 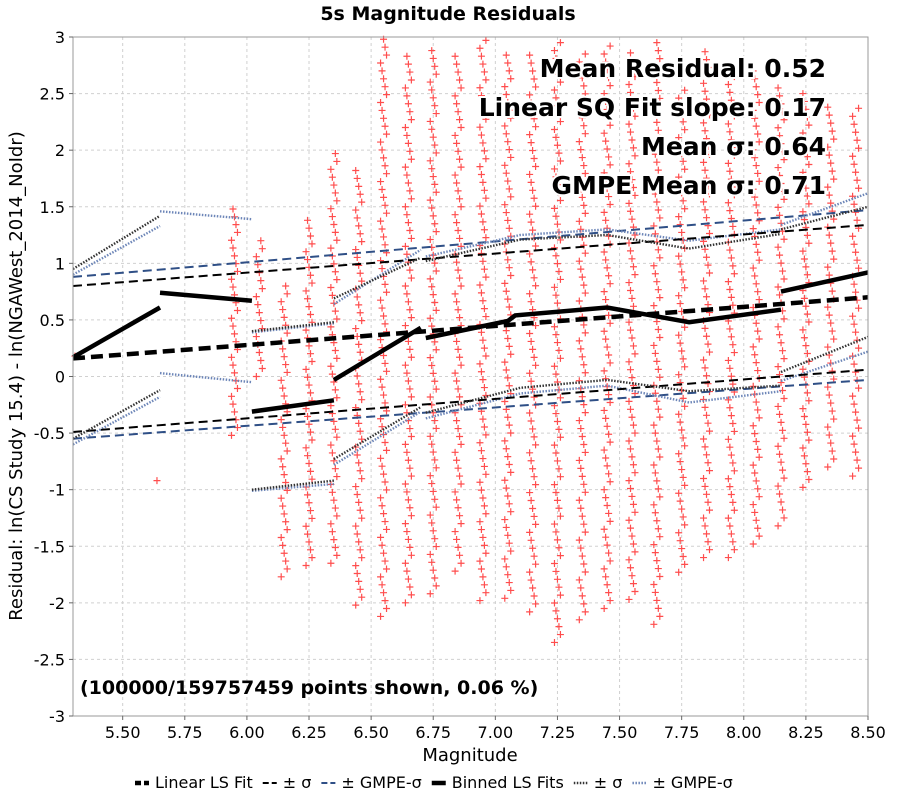 What do you see at coordinates (286, 782) in the screenshot?
I see `legend-item: ± σ` at bounding box center [286, 782].